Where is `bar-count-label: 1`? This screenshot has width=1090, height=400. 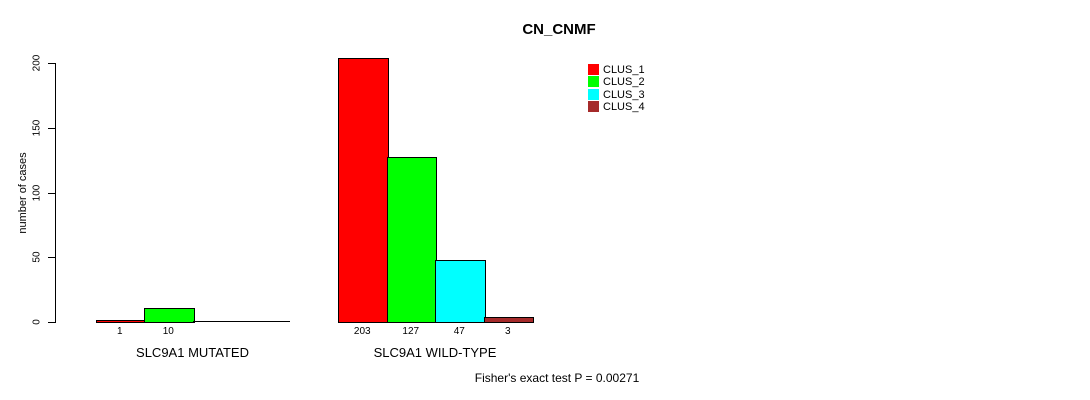 bar-count-label: 1 is located at coordinates (119, 331).